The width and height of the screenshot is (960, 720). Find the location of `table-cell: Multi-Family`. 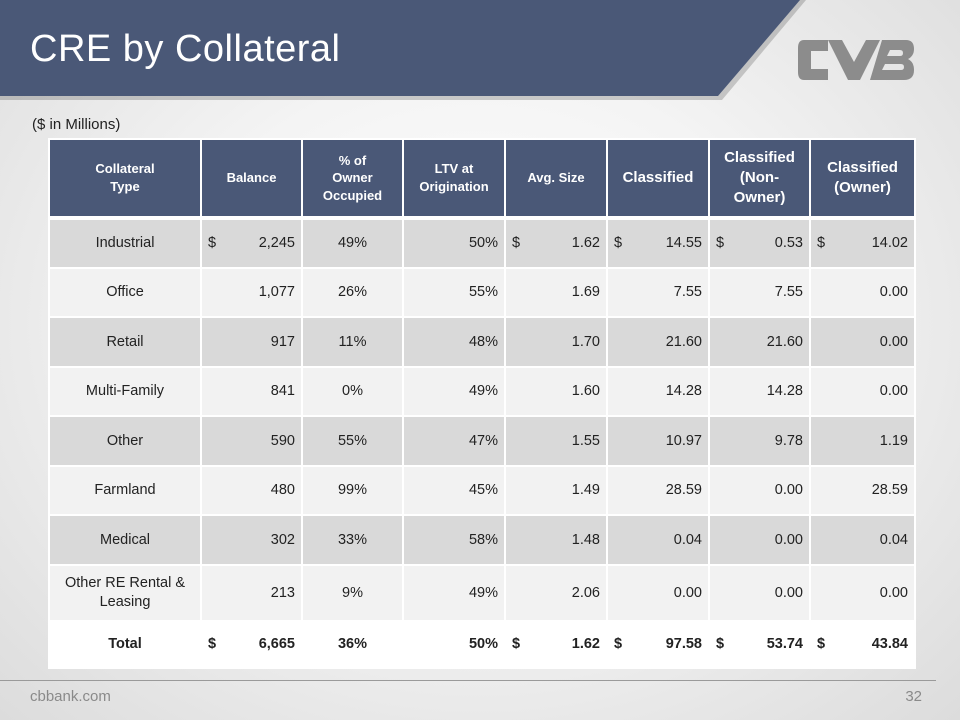

table-cell: Multi-Family is located at coordinates (125, 391).